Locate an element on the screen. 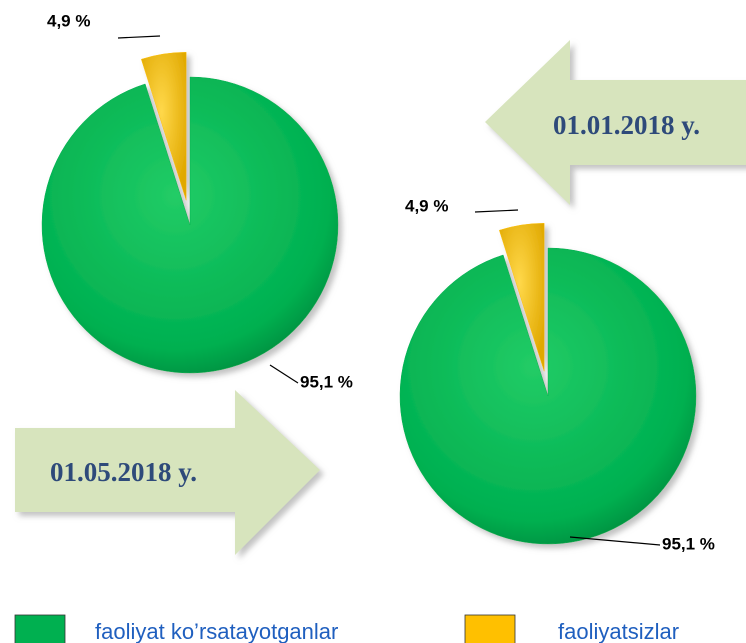 The height and width of the screenshot is (643, 746). legend-label: faoliyat ko’rsatayotganlar is located at coordinates (216, 631).